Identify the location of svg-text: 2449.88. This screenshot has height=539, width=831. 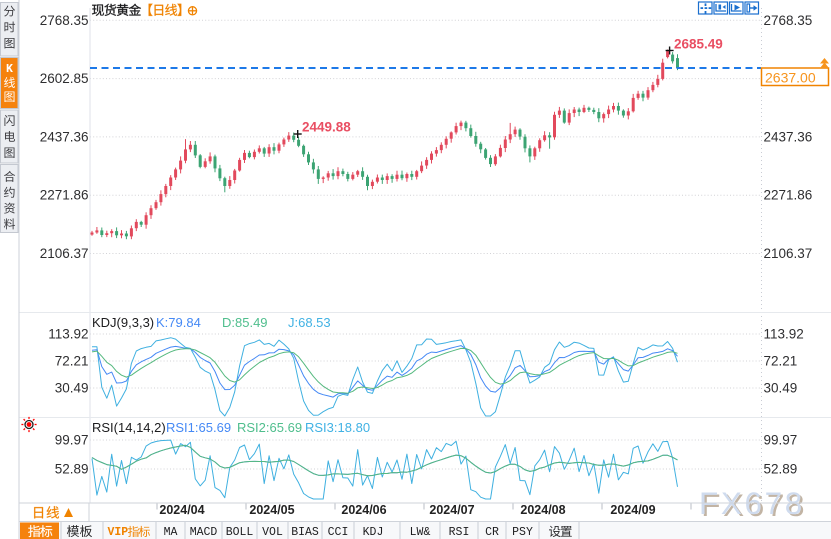
(326, 127).